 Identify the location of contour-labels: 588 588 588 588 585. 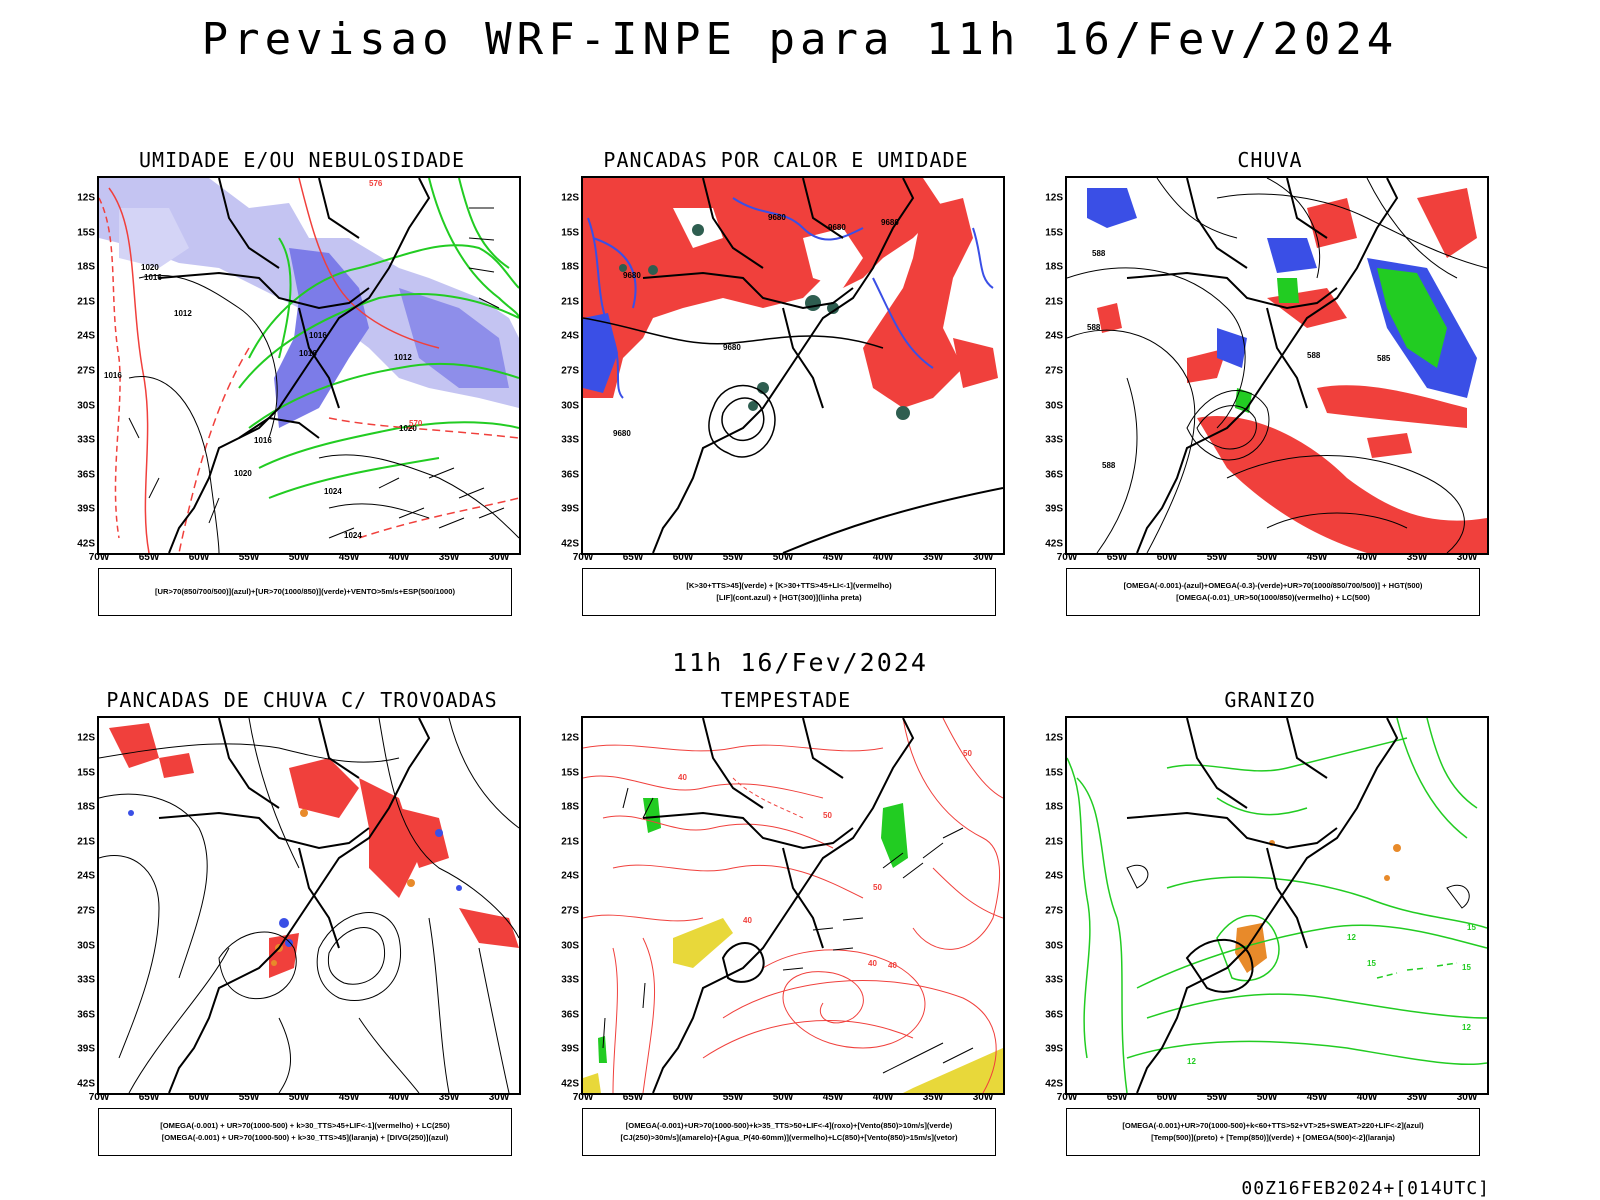
(1239, 359).